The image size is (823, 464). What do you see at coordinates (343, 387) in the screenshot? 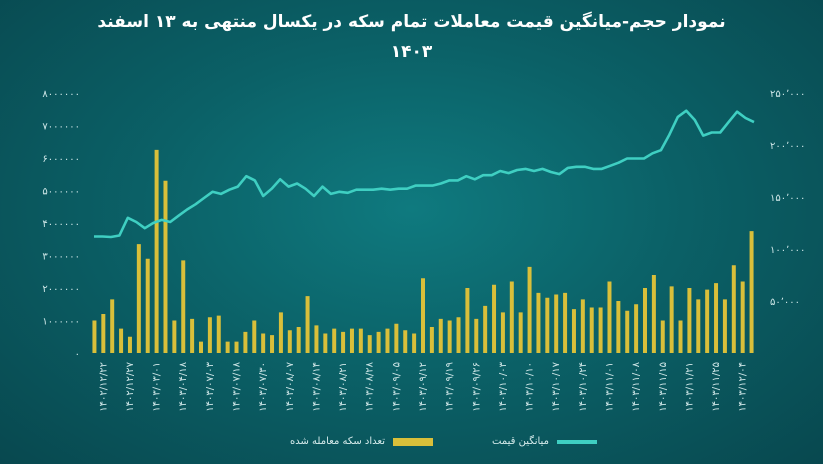
I see `x-axis-tick-label: ۱۴۰۳/۰۸/۲۱` at bounding box center [343, 387].